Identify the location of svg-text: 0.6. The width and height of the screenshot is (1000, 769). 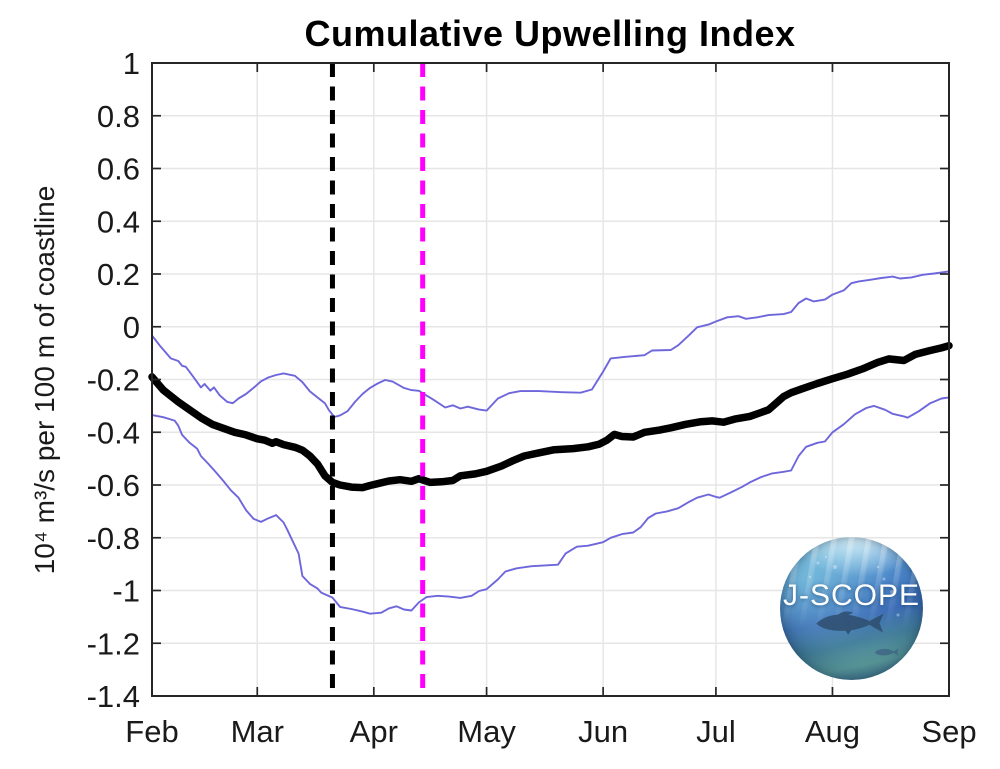
(118, 169).